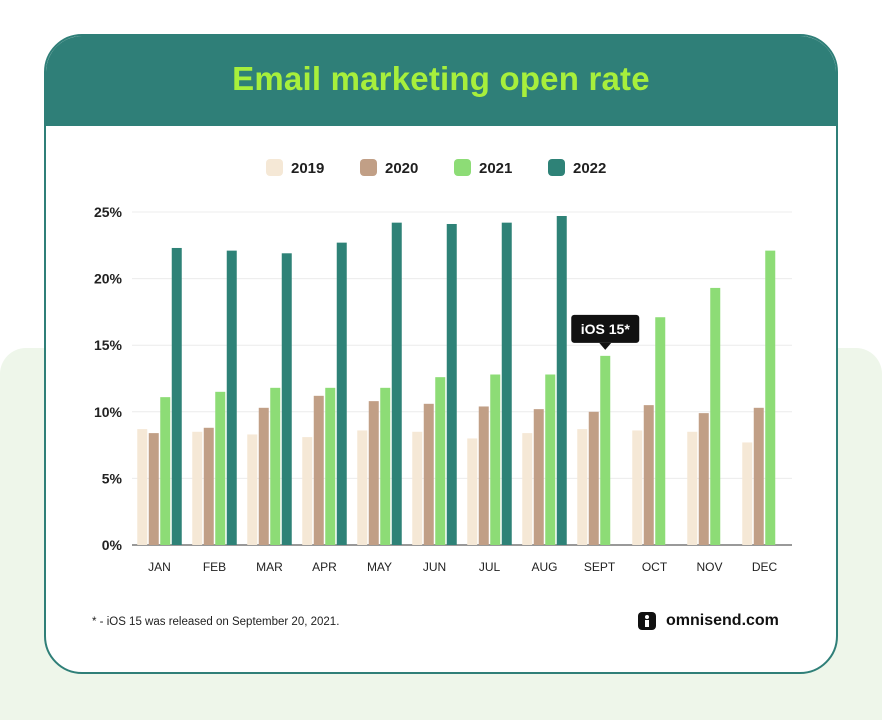 The width and height of the screenshot is (882, 720). What do you see at coordinates (318, 470) in the screenshot?
I see `bar-2020-apr` at bounding box center [318, 470].